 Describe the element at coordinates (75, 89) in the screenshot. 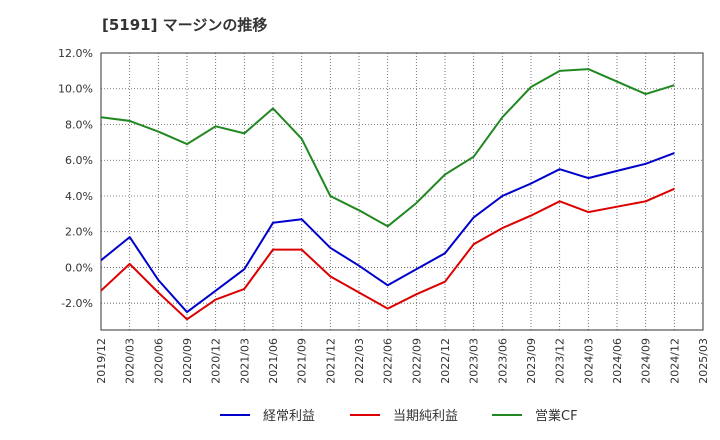

I see `y-tick-label: 10.0%` at that location.